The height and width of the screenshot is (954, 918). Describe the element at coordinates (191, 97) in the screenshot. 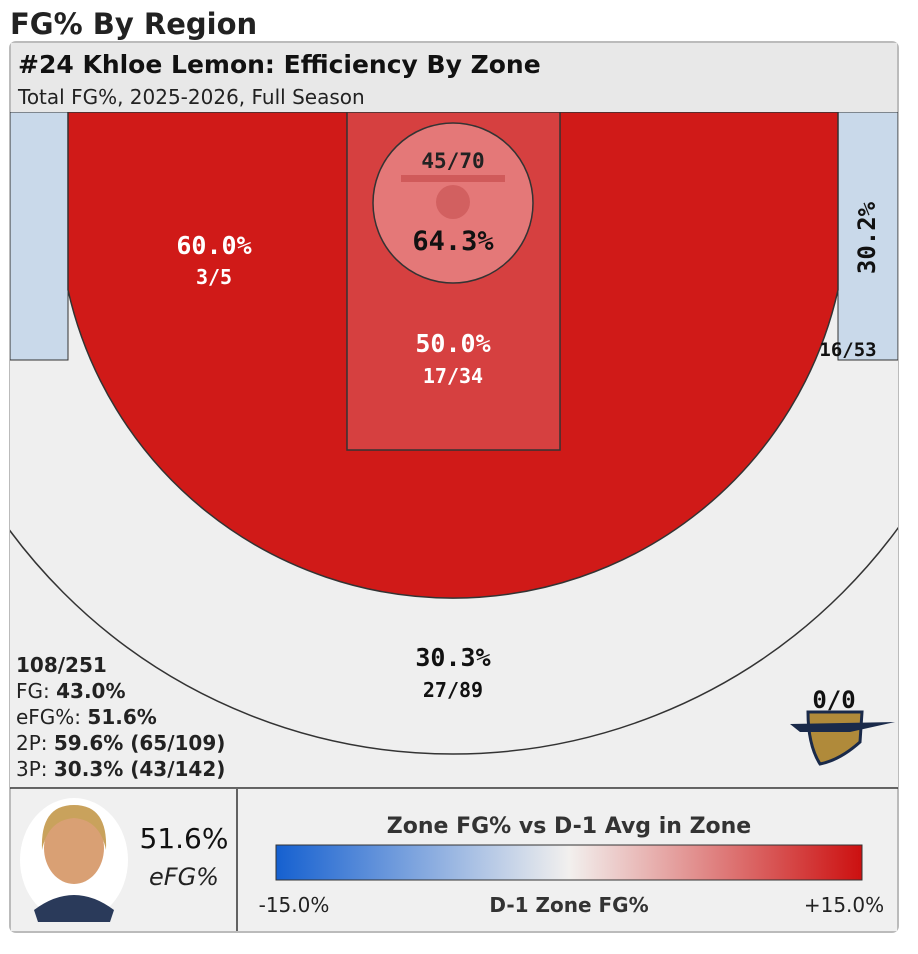

I see `chart-subtitle: Total FG%, 2025-2026, Full Season` at that location.